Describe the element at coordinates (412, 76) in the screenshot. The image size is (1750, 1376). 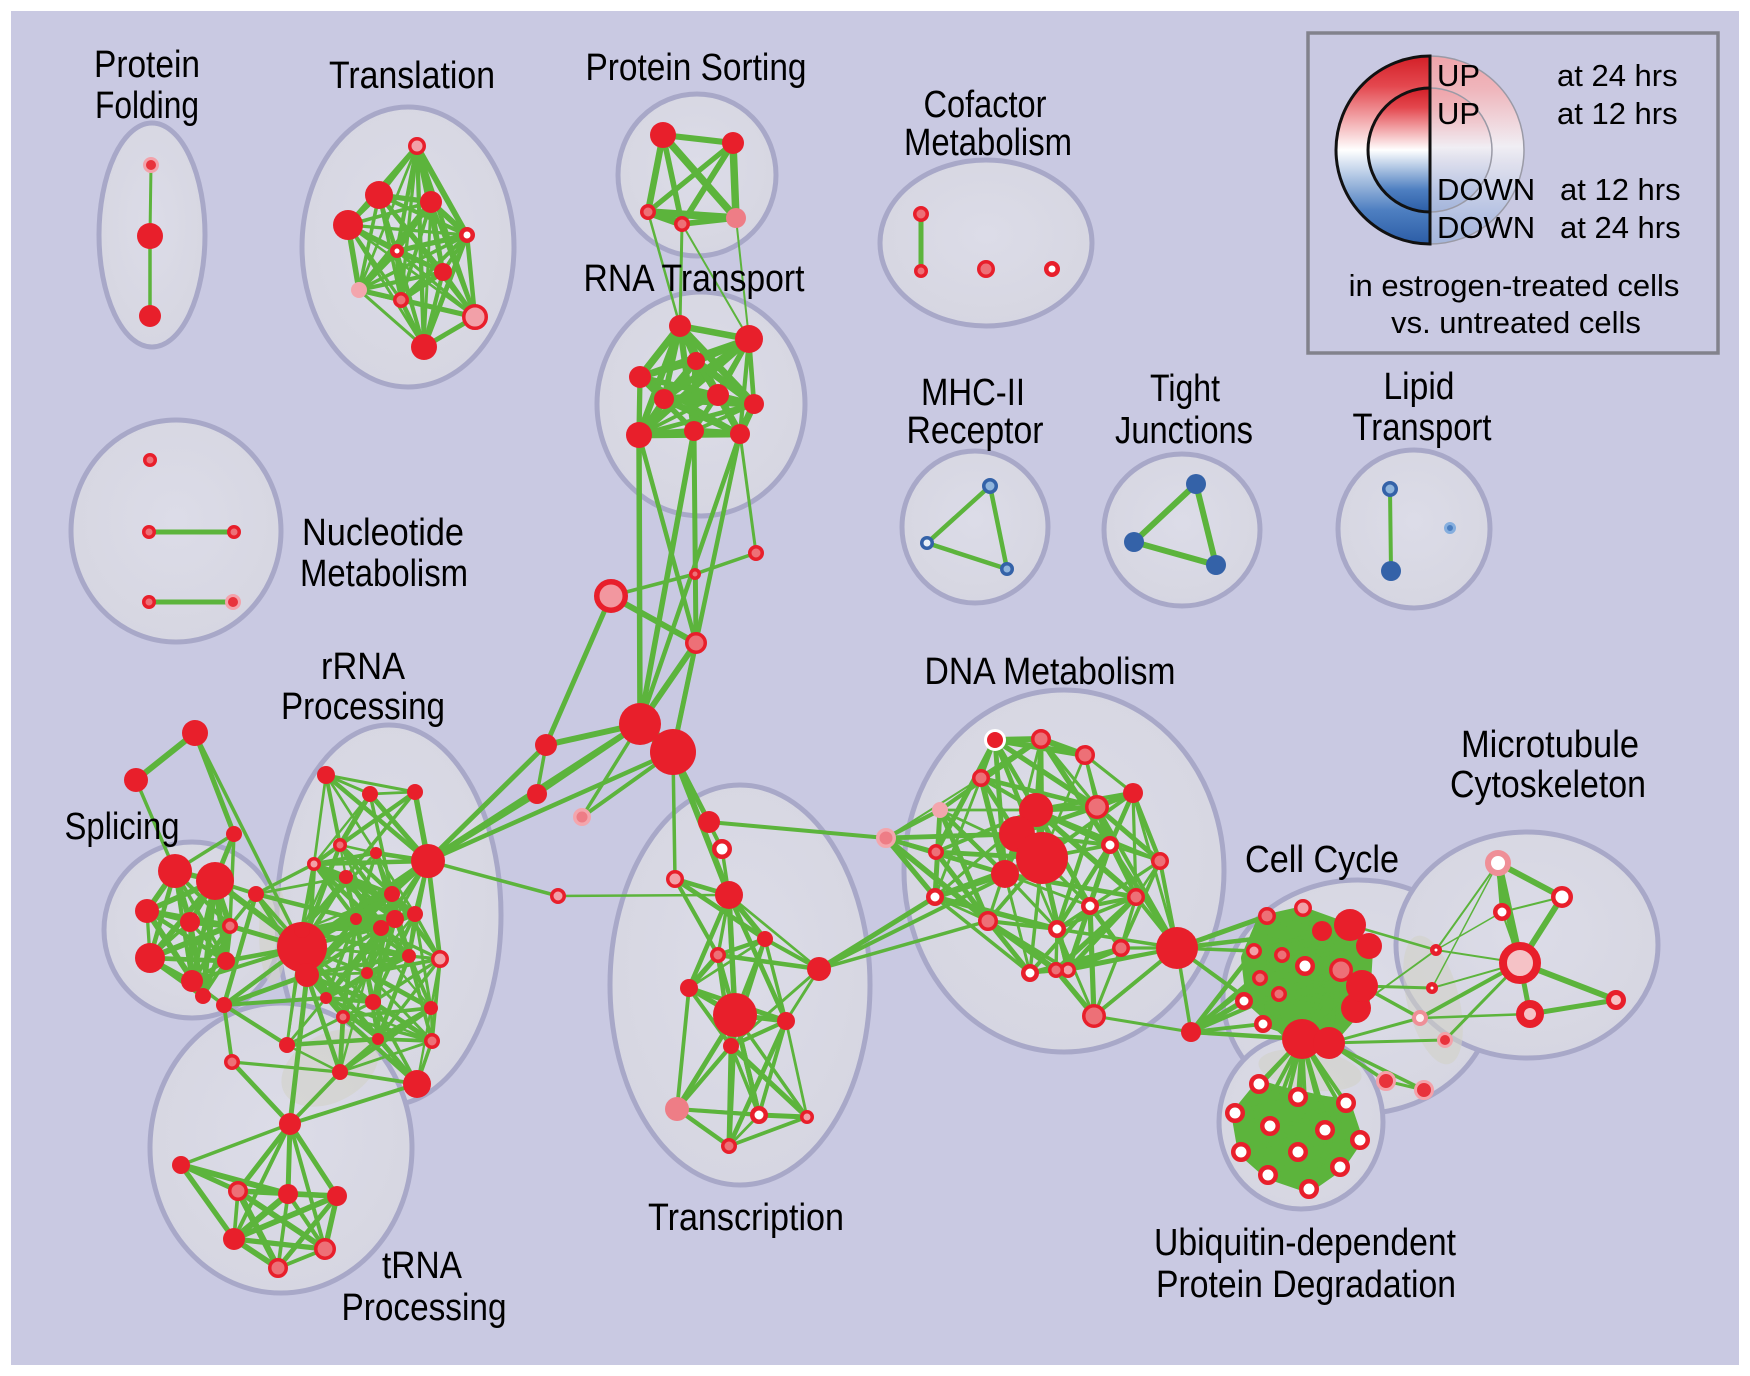
I see `svg-text: Translation` at that location.